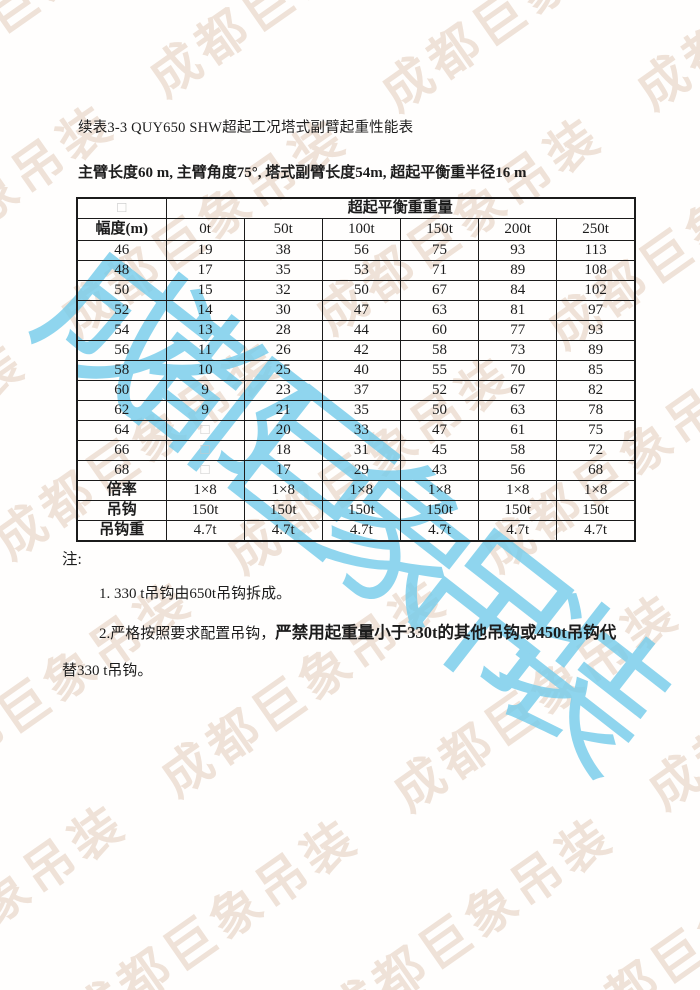 The height and width of the screenshot is (990, 700). Describe the element at coordinates (518, 330) in the screenshot. I see `table-cell: 77` at that location.